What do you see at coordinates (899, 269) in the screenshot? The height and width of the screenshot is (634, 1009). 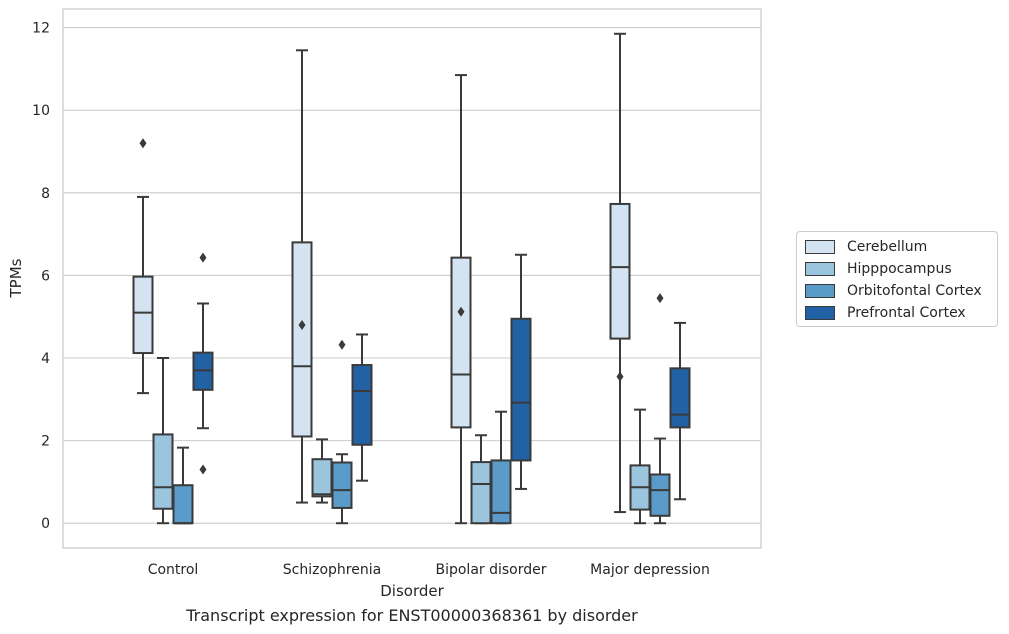 I see `legend-label-hippocampus: Hipppocampus` at bounding box center [899, 269].